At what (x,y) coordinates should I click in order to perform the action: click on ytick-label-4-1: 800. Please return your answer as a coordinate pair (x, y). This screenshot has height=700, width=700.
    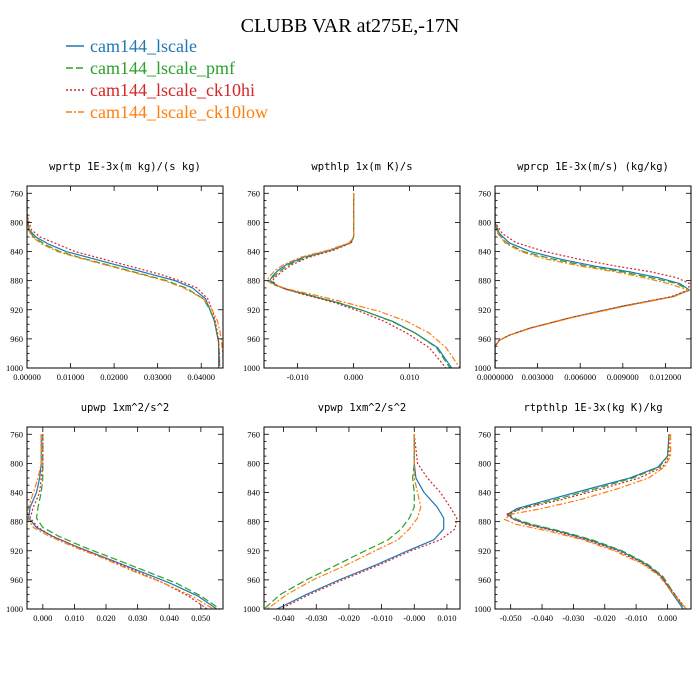
    Looking at the image, I should click on (253, 463).